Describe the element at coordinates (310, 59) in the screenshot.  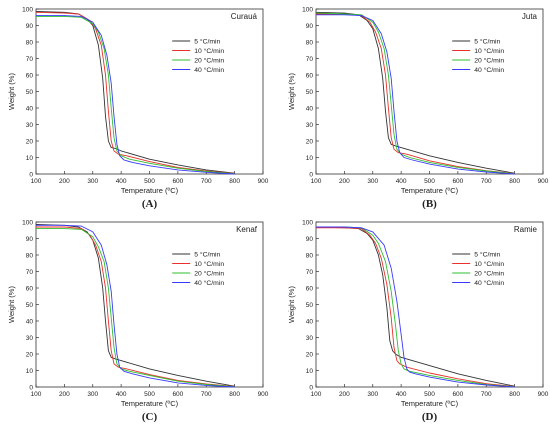
I see `y-tick-label: 70` at that location.